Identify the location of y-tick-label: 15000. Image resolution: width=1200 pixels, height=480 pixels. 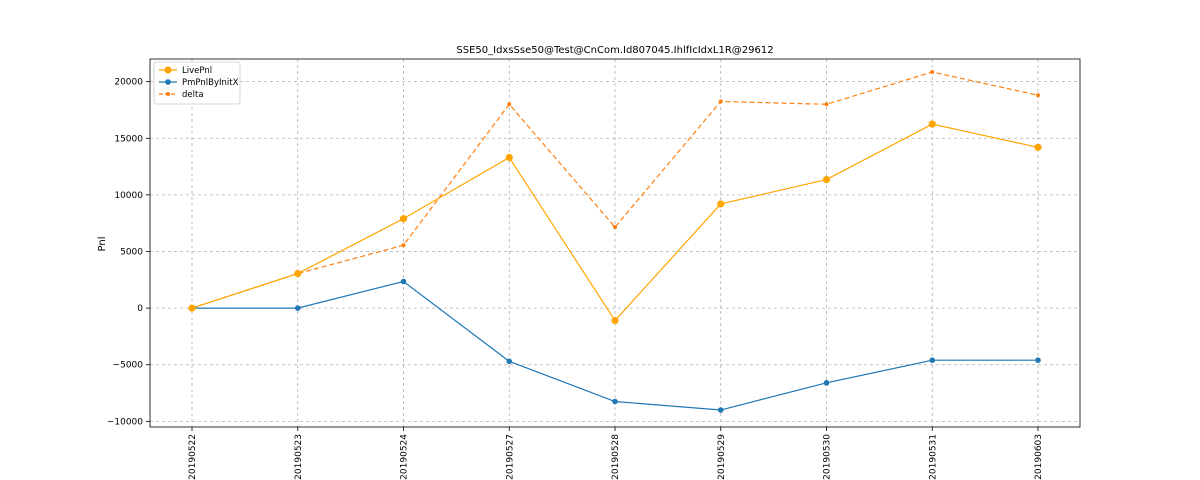
(128, 139).